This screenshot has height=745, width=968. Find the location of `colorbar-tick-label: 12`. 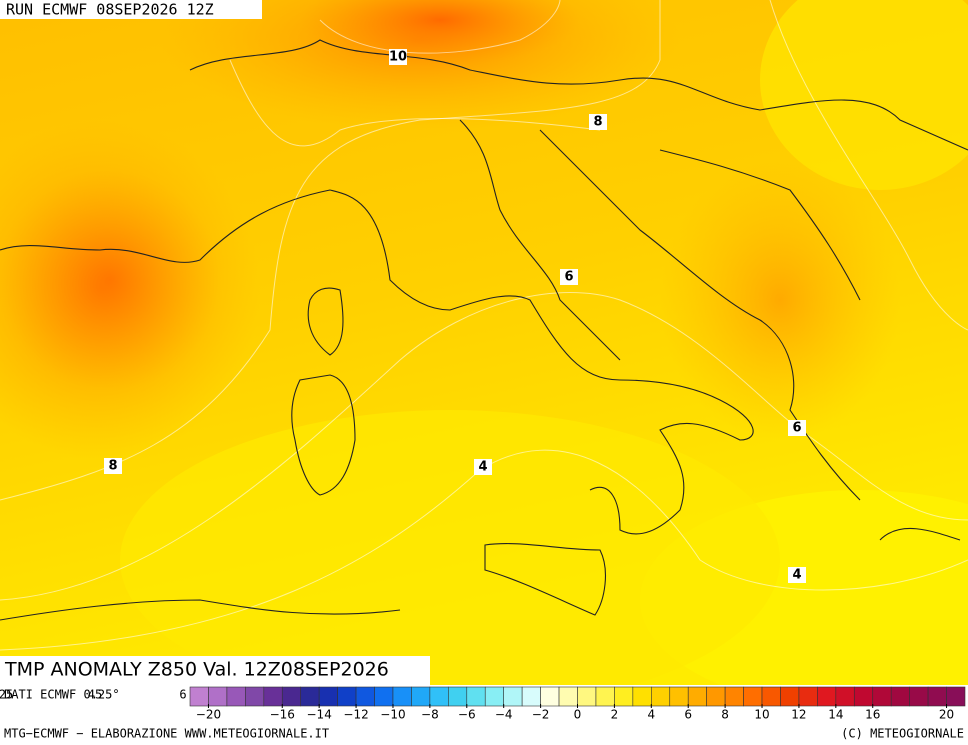

colorbar-tick-label: 12 is located at coordinates (798, 715).